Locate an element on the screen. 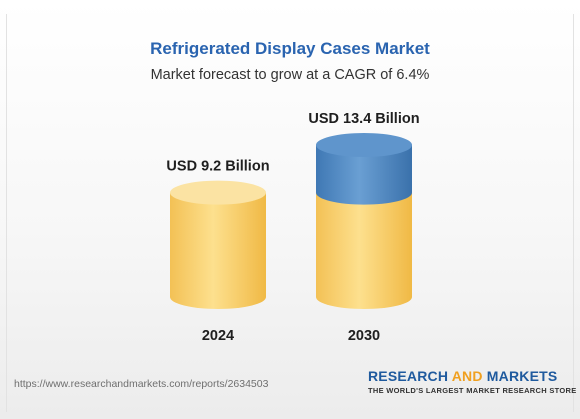 The width and height of the screenshot is (580, 419). logo-word-research: RESEARCH is located at coordinates (408, 376).